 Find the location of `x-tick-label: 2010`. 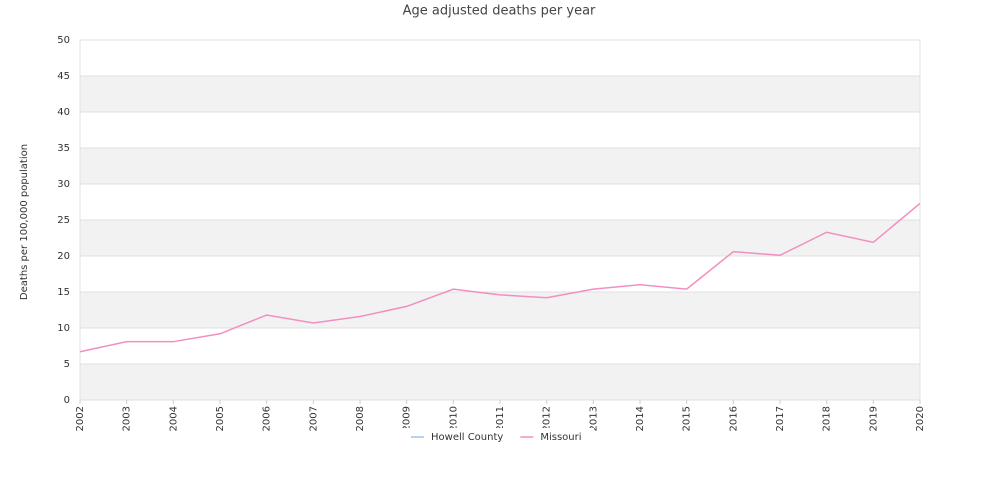

x-tick-label: 2010 is located at coordinates (453, 418).